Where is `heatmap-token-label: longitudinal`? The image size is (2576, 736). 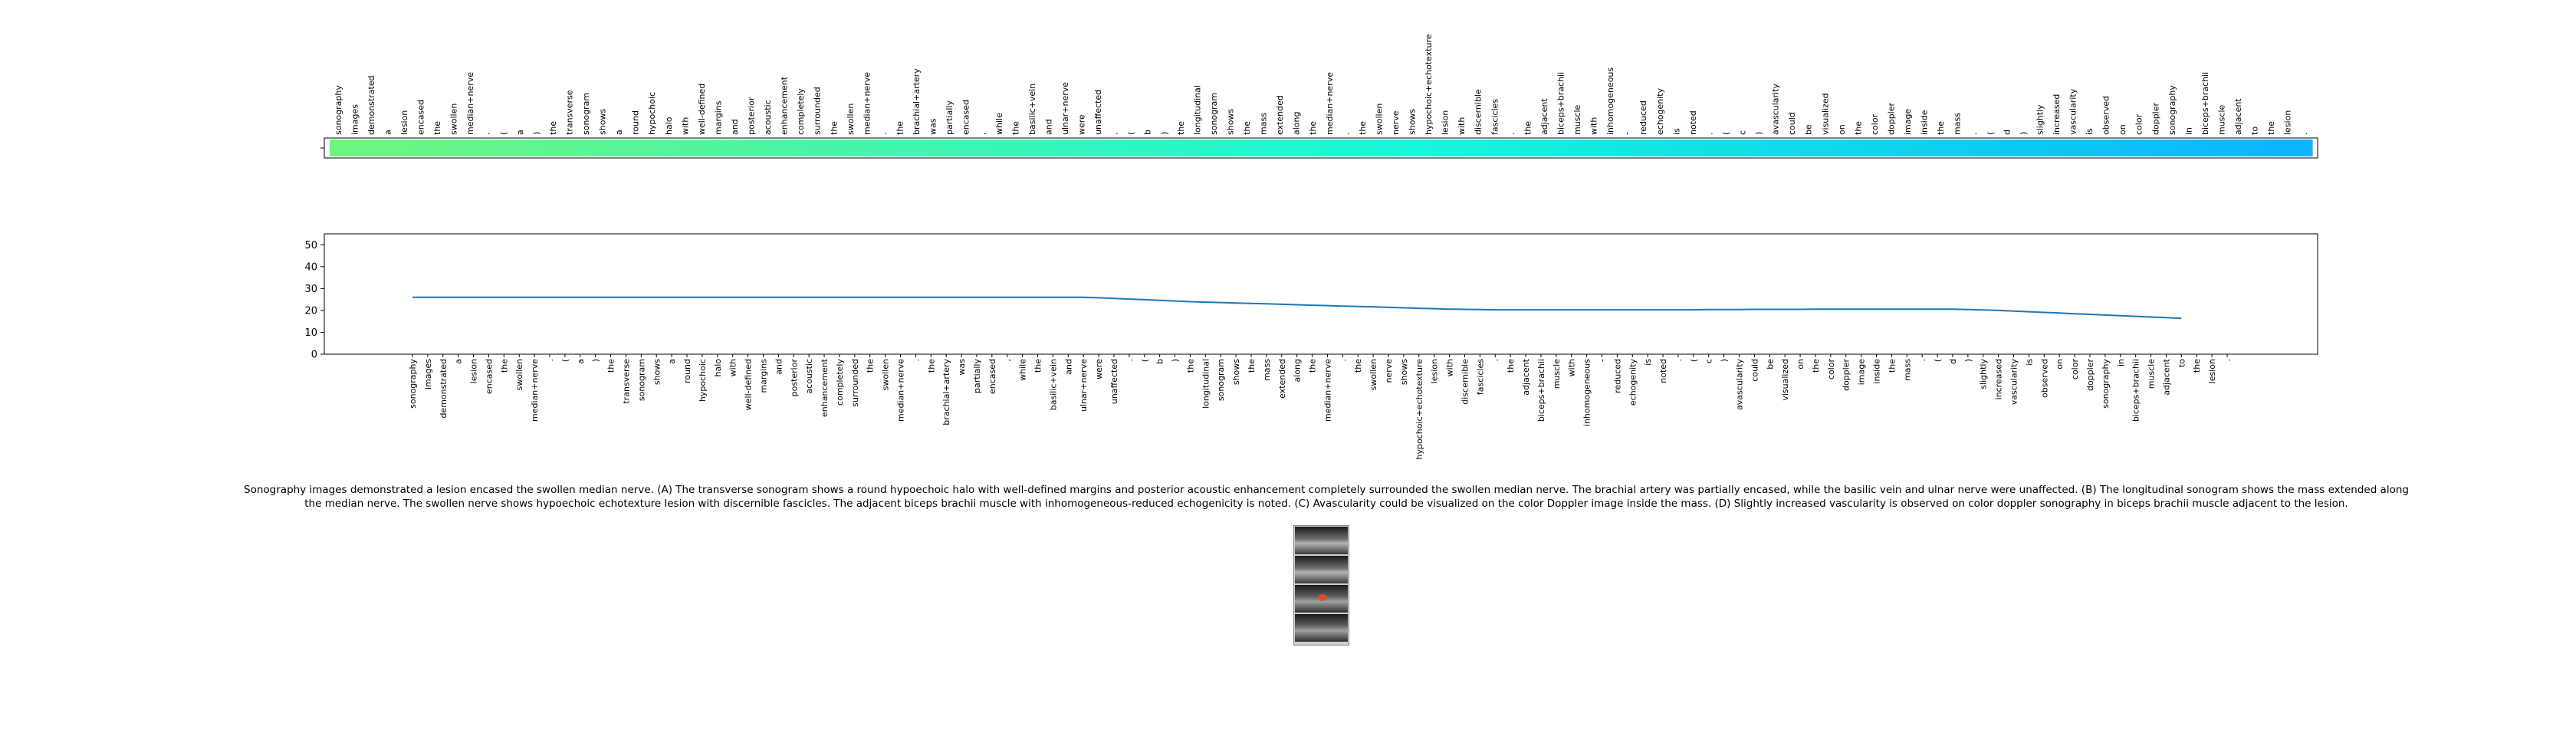
heatmap-token-label: longitudinal is located at coordinates (1197, 110).